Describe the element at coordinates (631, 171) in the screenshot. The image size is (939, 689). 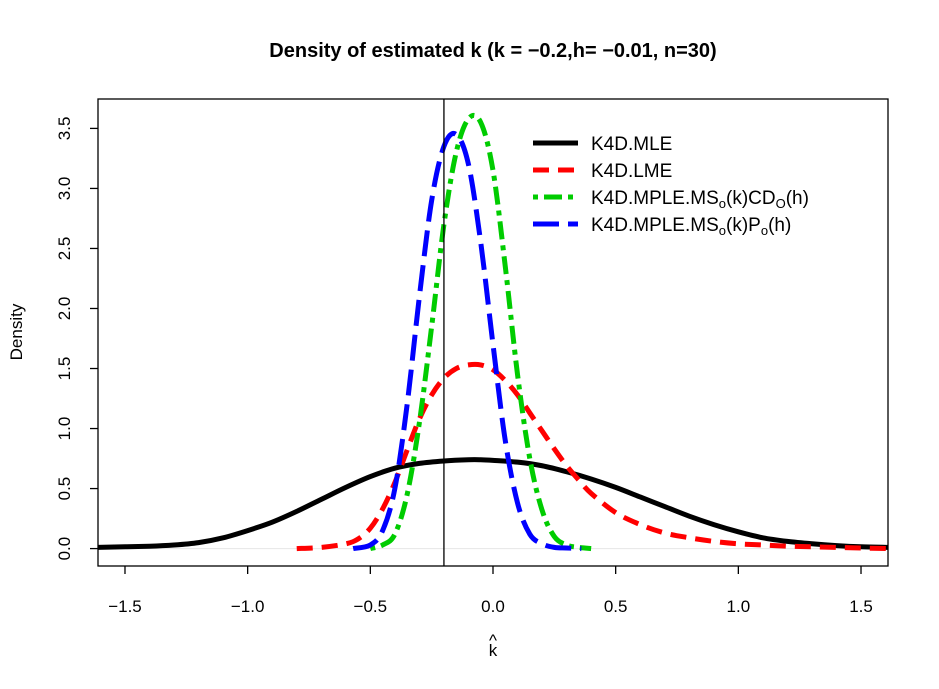
I see `legend-label-lme: K4D.LME` at that location.